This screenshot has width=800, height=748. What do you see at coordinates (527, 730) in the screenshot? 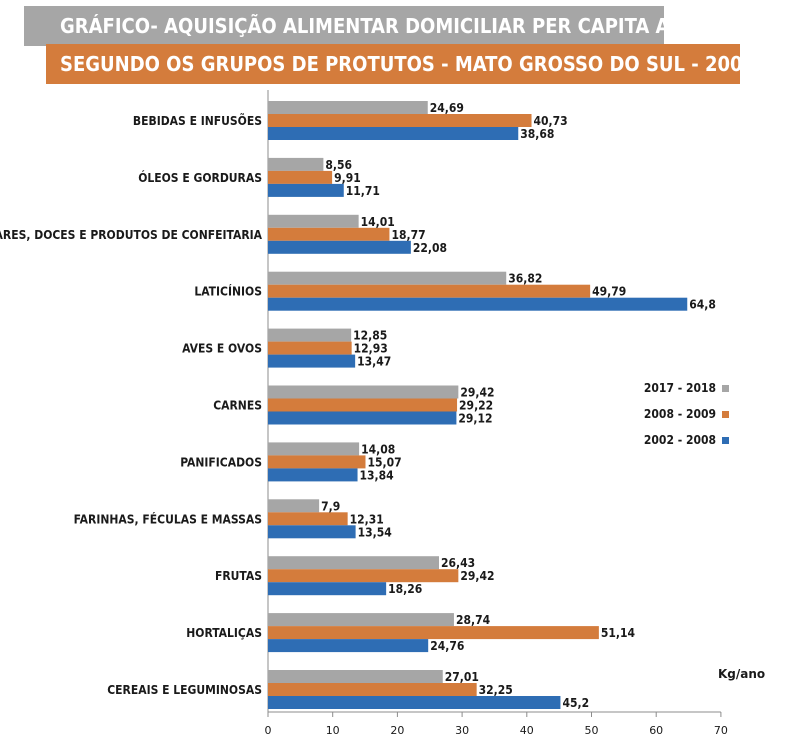
I see `x-tick-label: 40` at bounding box center [527, 730].